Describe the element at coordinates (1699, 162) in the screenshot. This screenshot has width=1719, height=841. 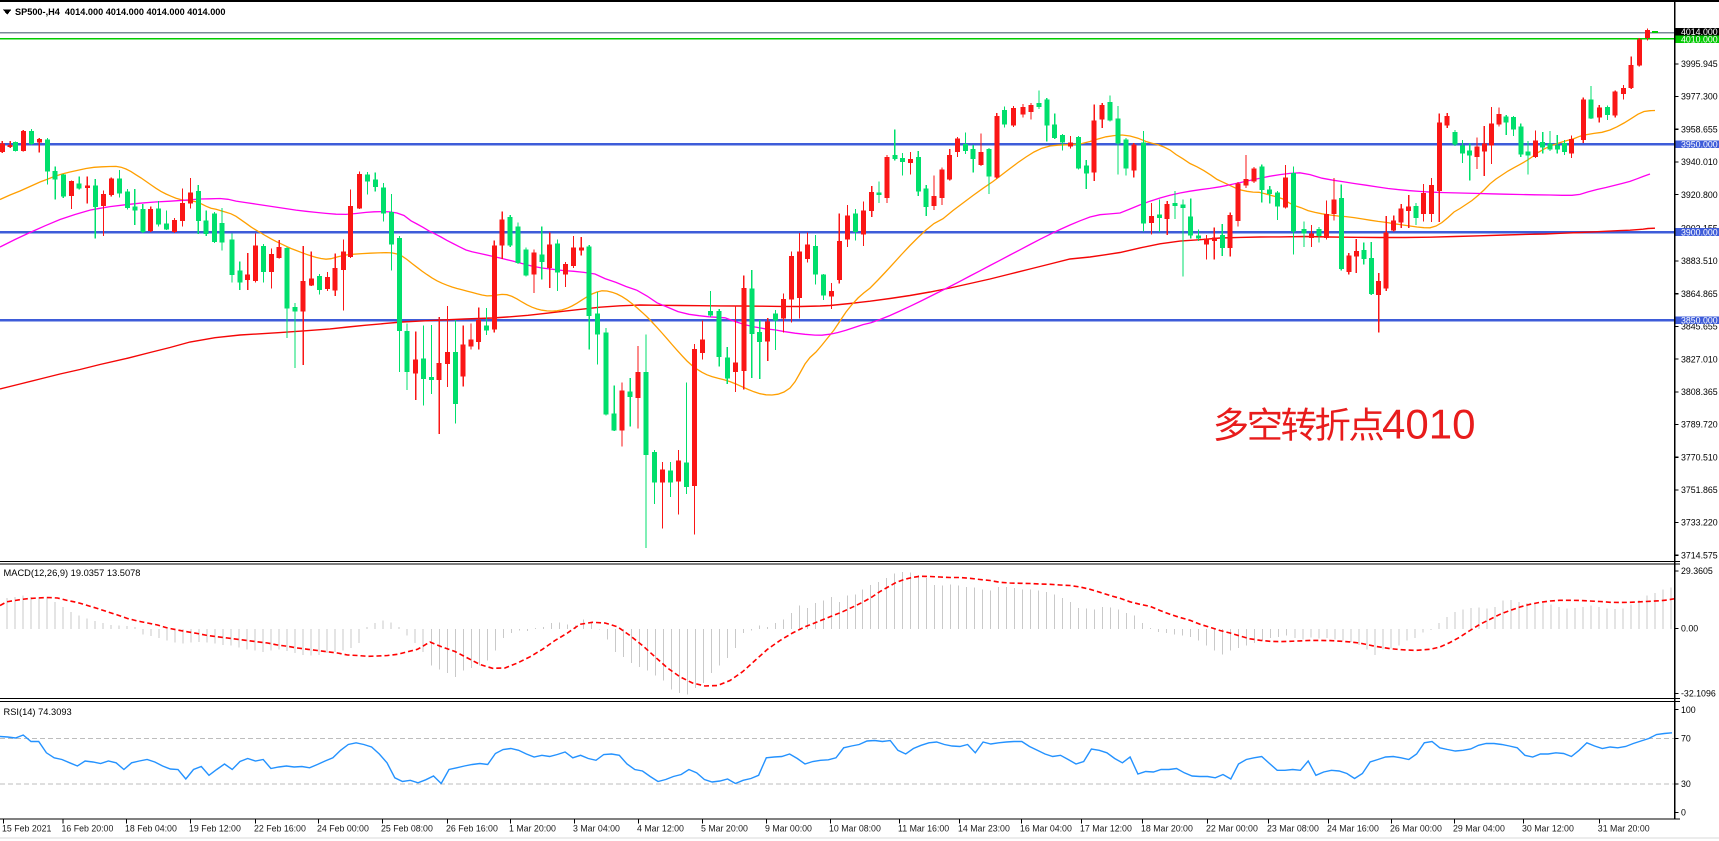
I see `svg-text: 3940.010` at that location.